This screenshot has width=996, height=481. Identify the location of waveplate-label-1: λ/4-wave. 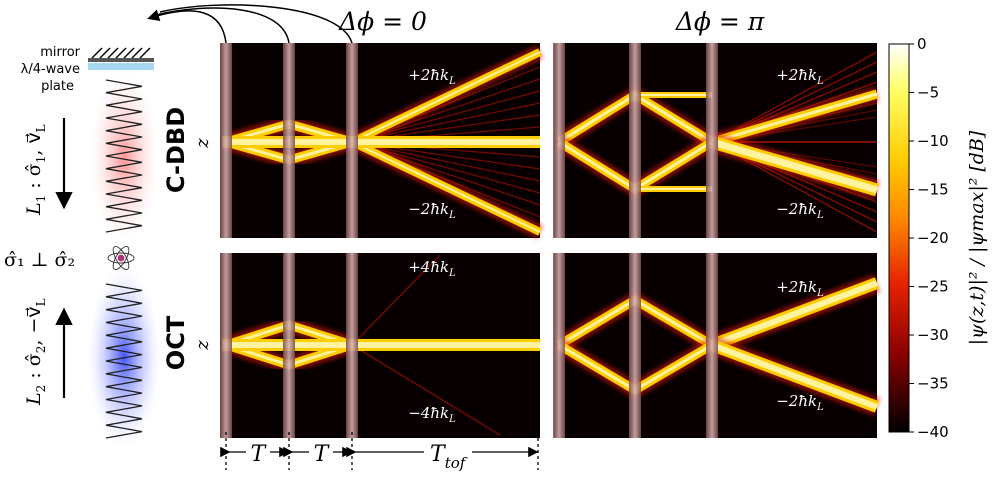
(50, 69).